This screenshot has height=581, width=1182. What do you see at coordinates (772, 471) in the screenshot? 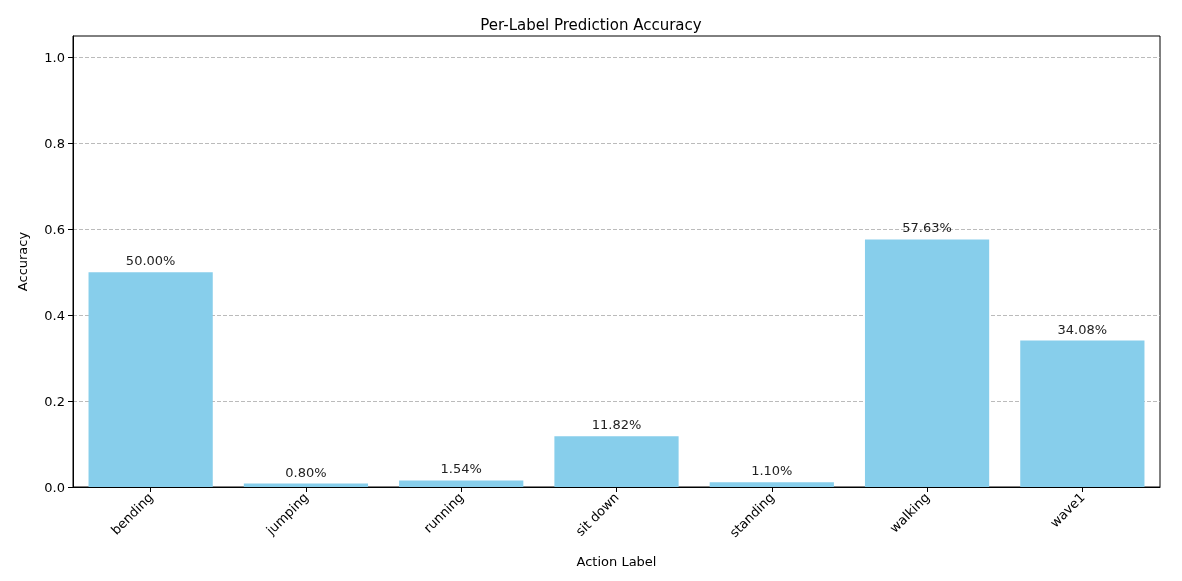
I see `data-label: 1.10%` at bounding box center [772, 471].